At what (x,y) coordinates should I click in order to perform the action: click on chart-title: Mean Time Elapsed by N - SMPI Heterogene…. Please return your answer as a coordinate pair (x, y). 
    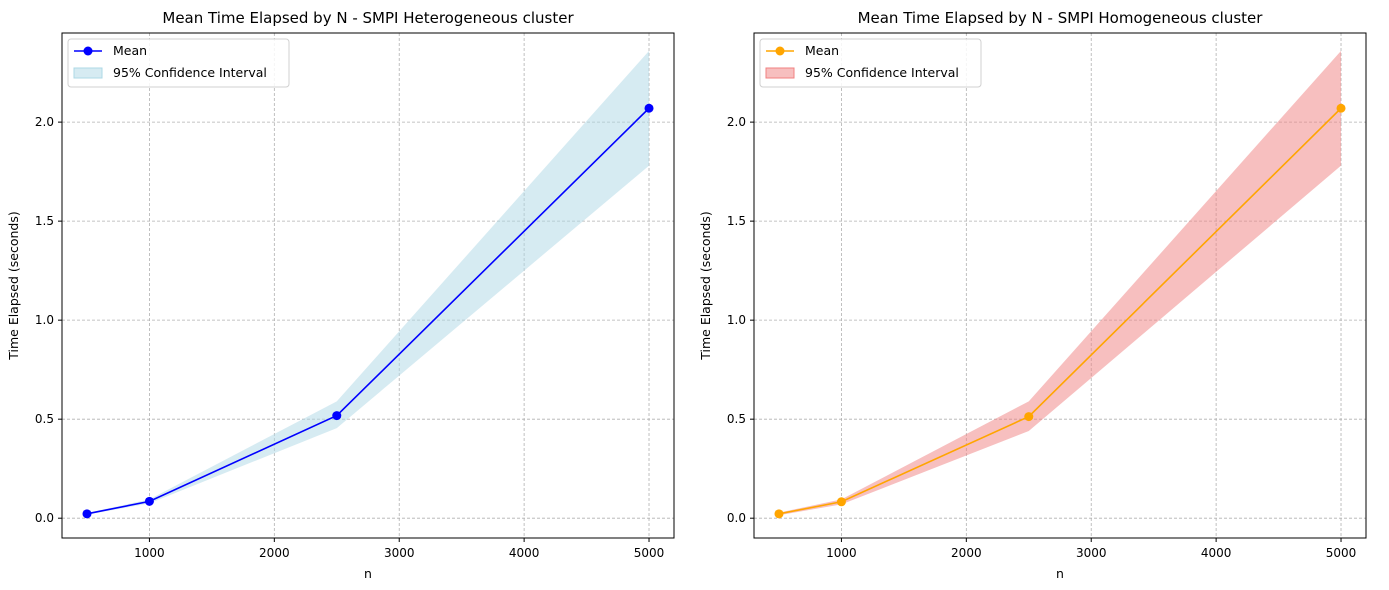
    Looking at the image, I should click on (368, 18).